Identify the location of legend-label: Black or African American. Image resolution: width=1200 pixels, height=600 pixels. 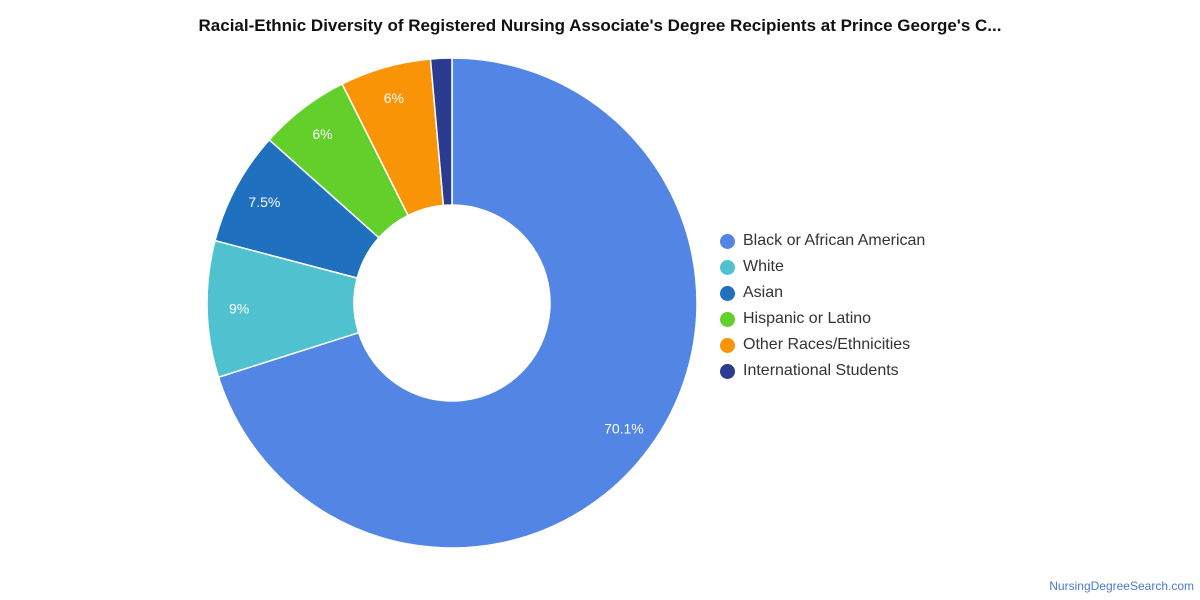
(834, 240).